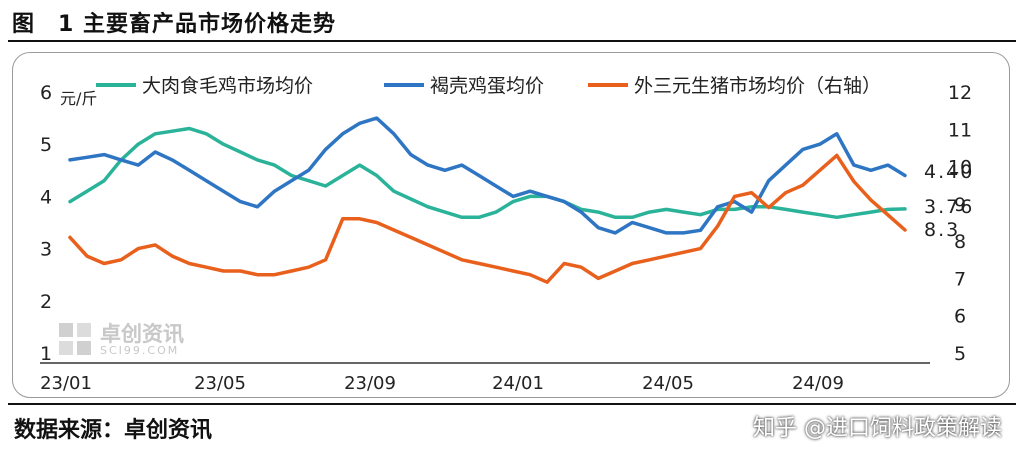 Image resolution: width=1024 pixels, height=456 pixels. What do you see at coordinates (668, 383) in the screenshot?
I see `x-tick-label: 24/05` at bounding box center [668, 383].